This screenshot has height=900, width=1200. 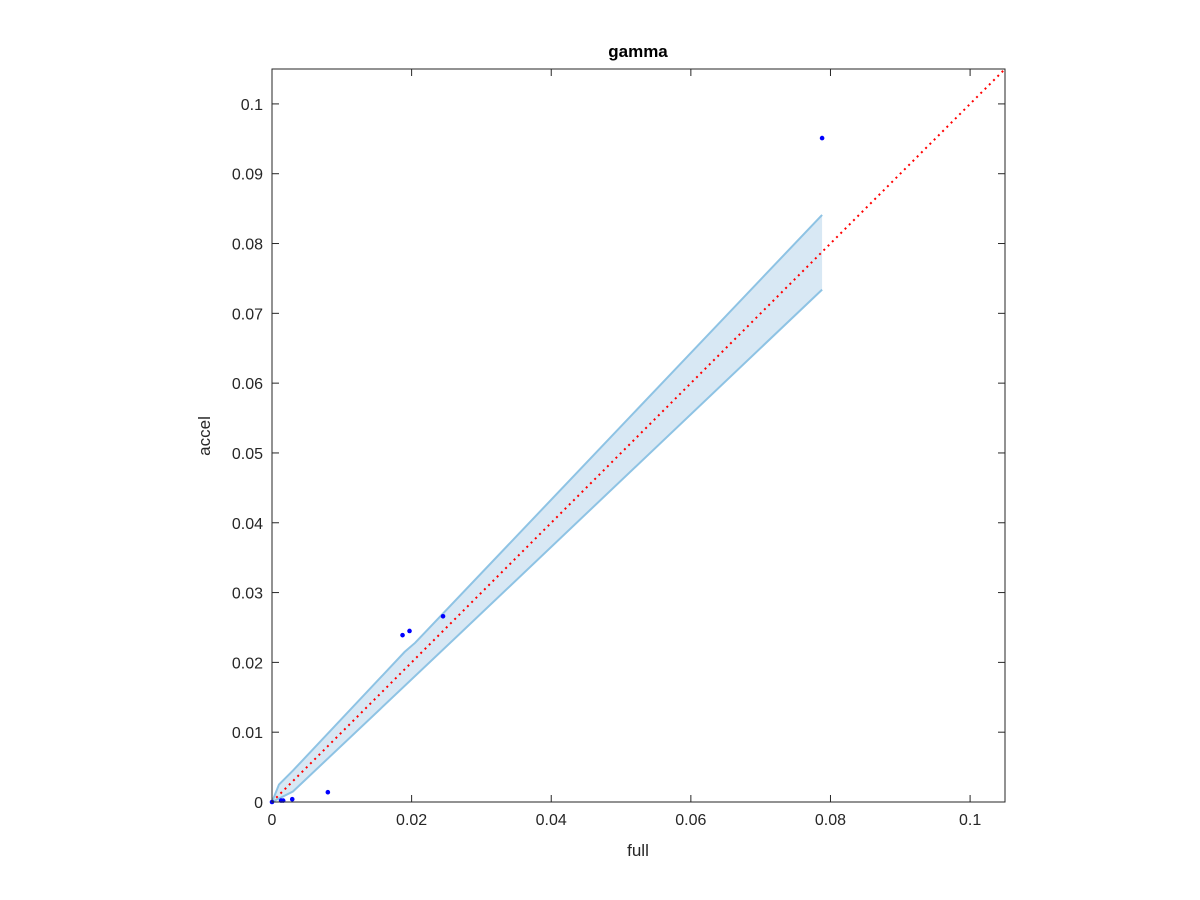 What do you see at coordinates (970, 820) in the screenshot?
I see `x-tick-label: 0.1` at bounding box center [970, 820].